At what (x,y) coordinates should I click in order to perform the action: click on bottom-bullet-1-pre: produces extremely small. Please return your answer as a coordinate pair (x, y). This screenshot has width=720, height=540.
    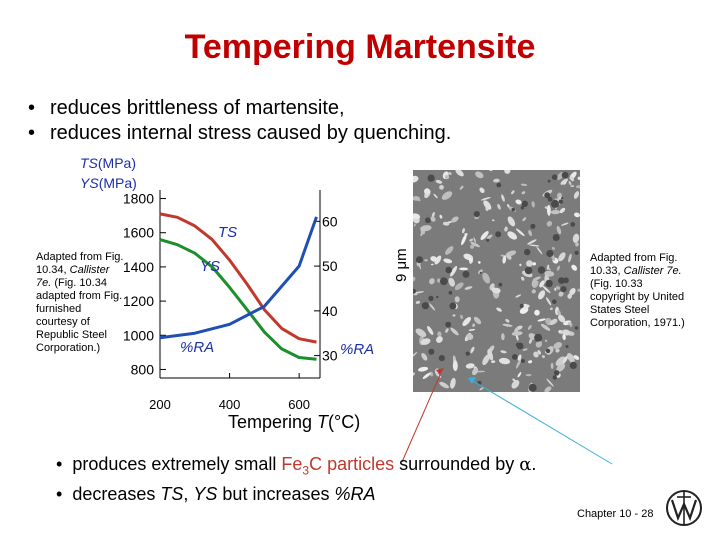
    Looking at the image, I should click on (168, 464).